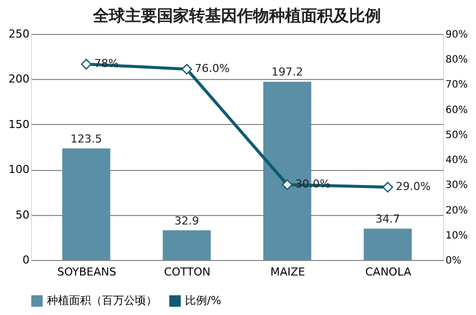  I want to click on y-tick-label: 150, so click(19, 124).